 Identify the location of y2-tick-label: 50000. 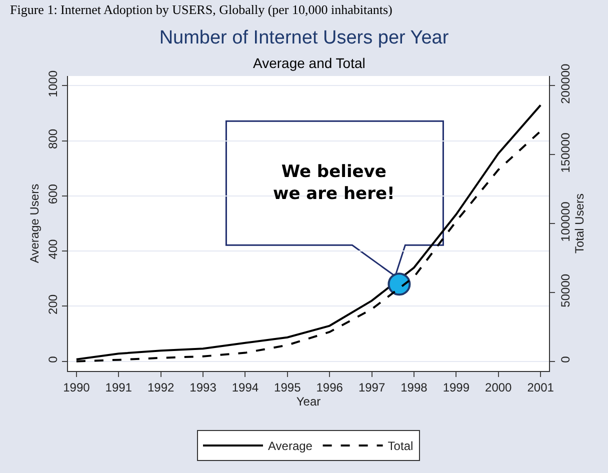
(565, 291).